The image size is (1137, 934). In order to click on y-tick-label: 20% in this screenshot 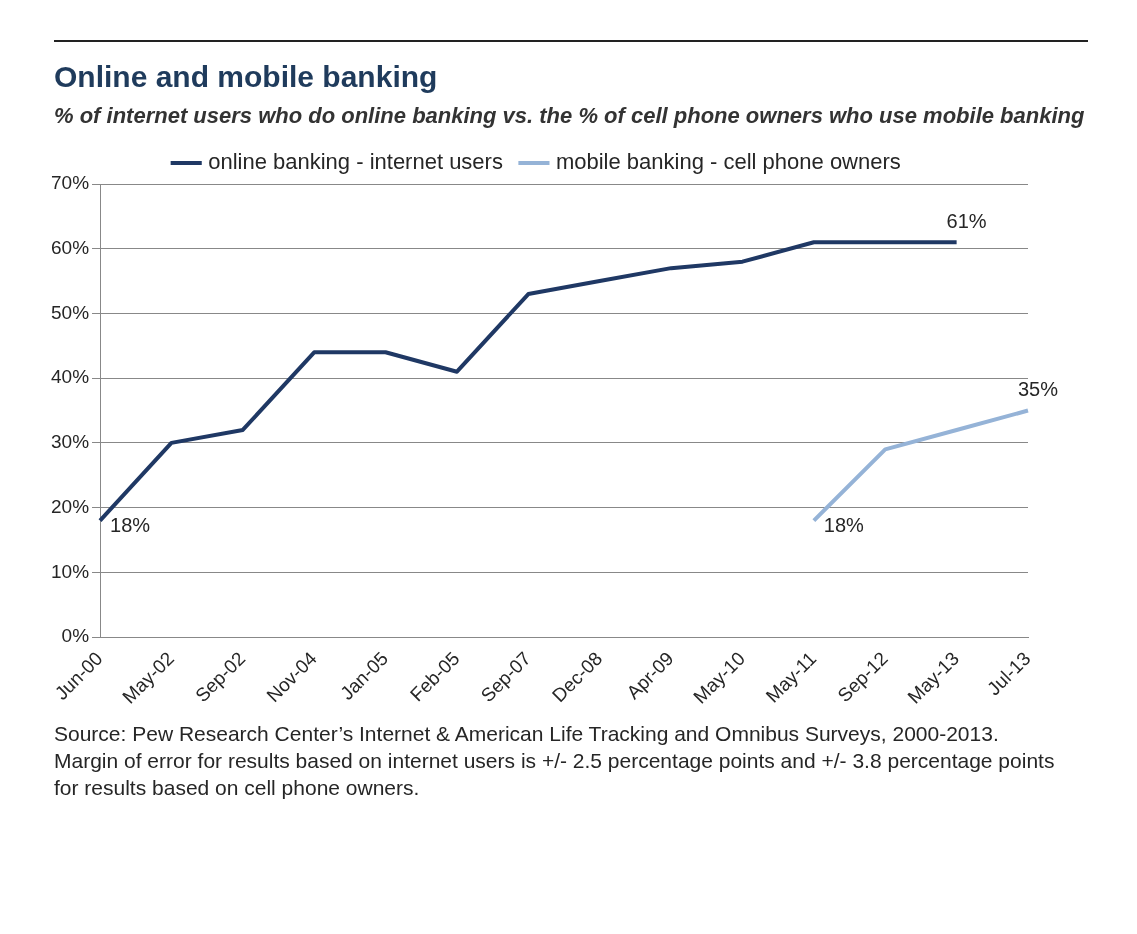, I will do `click(70, 506)`.